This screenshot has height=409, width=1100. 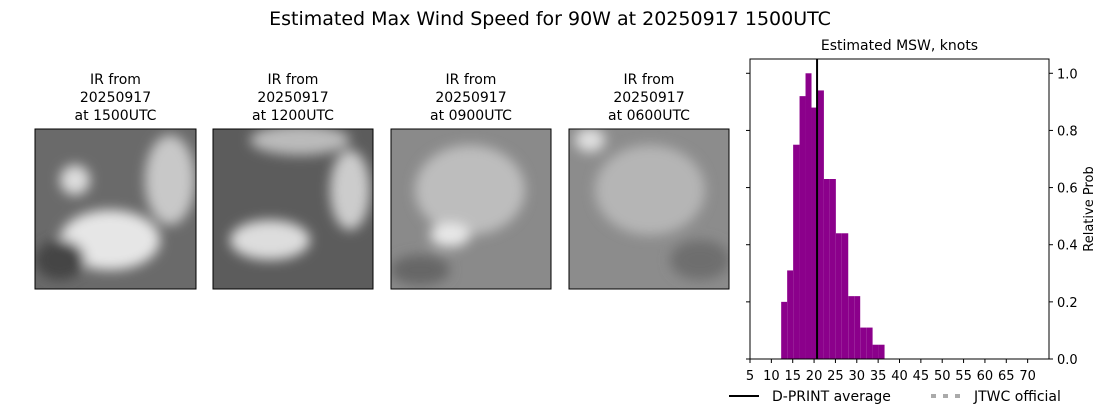 What do you see at coordinates (899, 376) in the screenshot?
I see `x-tick-label: 40` at bounding box center [899, 376].